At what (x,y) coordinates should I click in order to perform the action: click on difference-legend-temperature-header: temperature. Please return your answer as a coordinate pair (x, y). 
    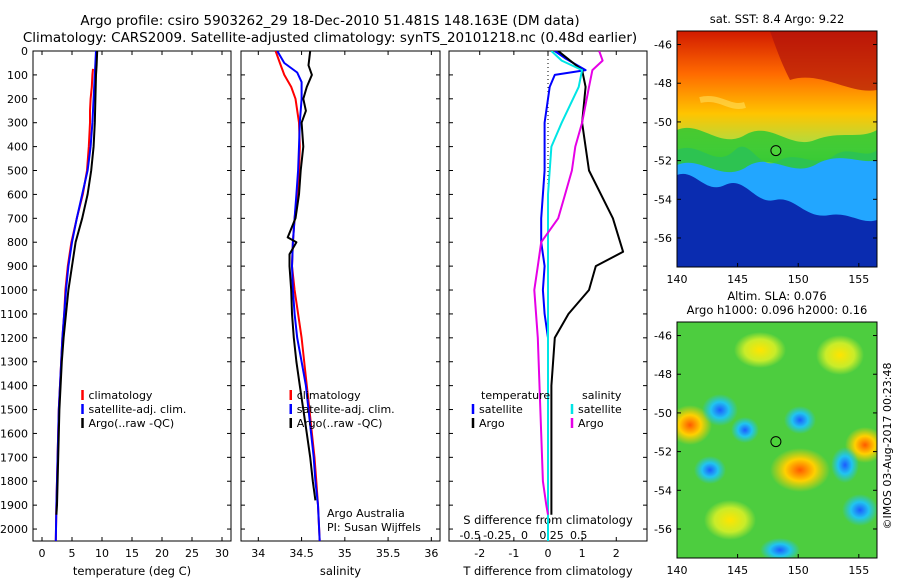
    Looking at the image, I should click on (515, 395).